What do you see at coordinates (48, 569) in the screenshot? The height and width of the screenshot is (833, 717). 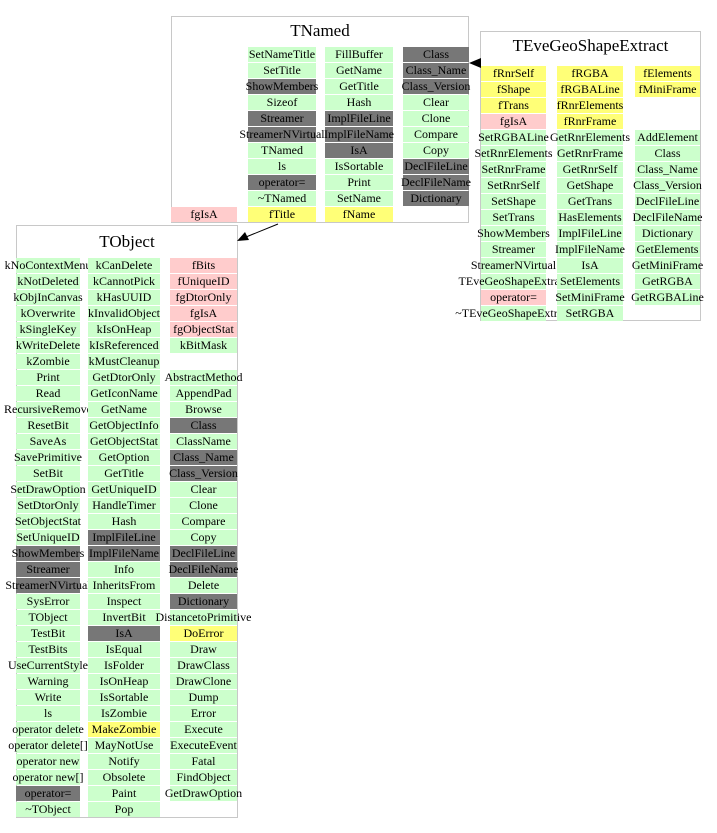 I see `member-tobject: Streamer` at bounding box center [48, 569].